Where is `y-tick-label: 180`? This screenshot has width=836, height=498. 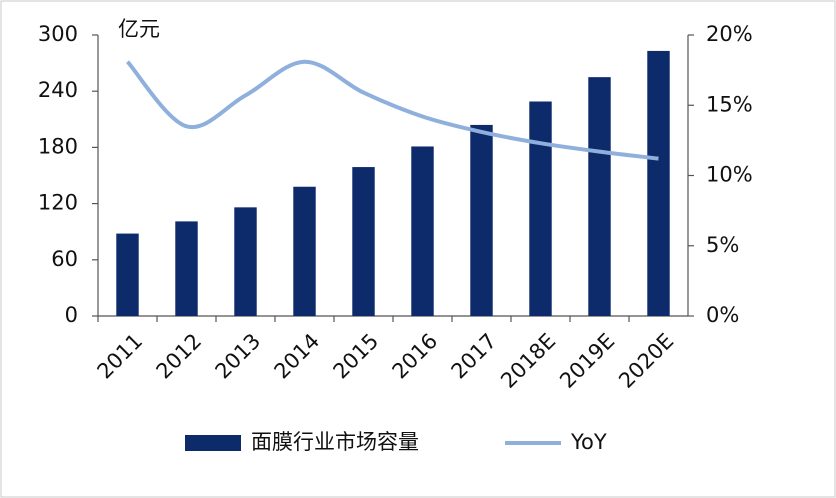
y-tick-label: 180 is located at coordinates (58, 146).